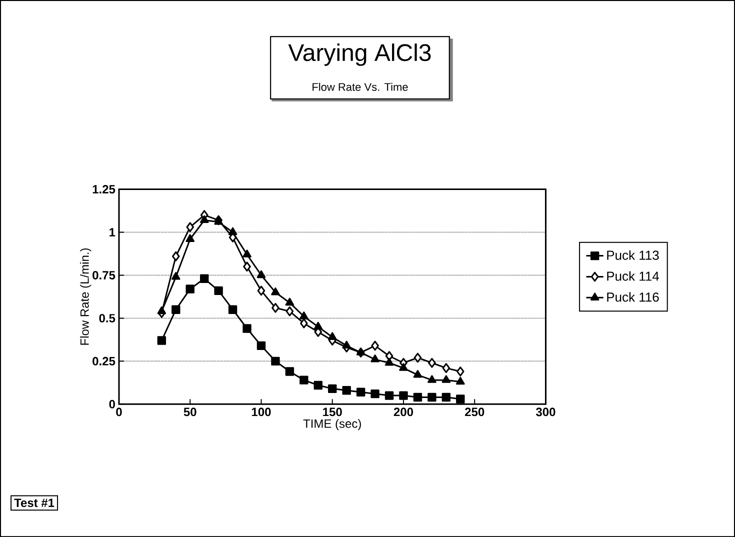 The width and height of the screenshot is (735, 537). What do you see at coordinates (113, 232) in the screenshot?
I see `y-tick-label: 1` at bounding box center [113, 232].